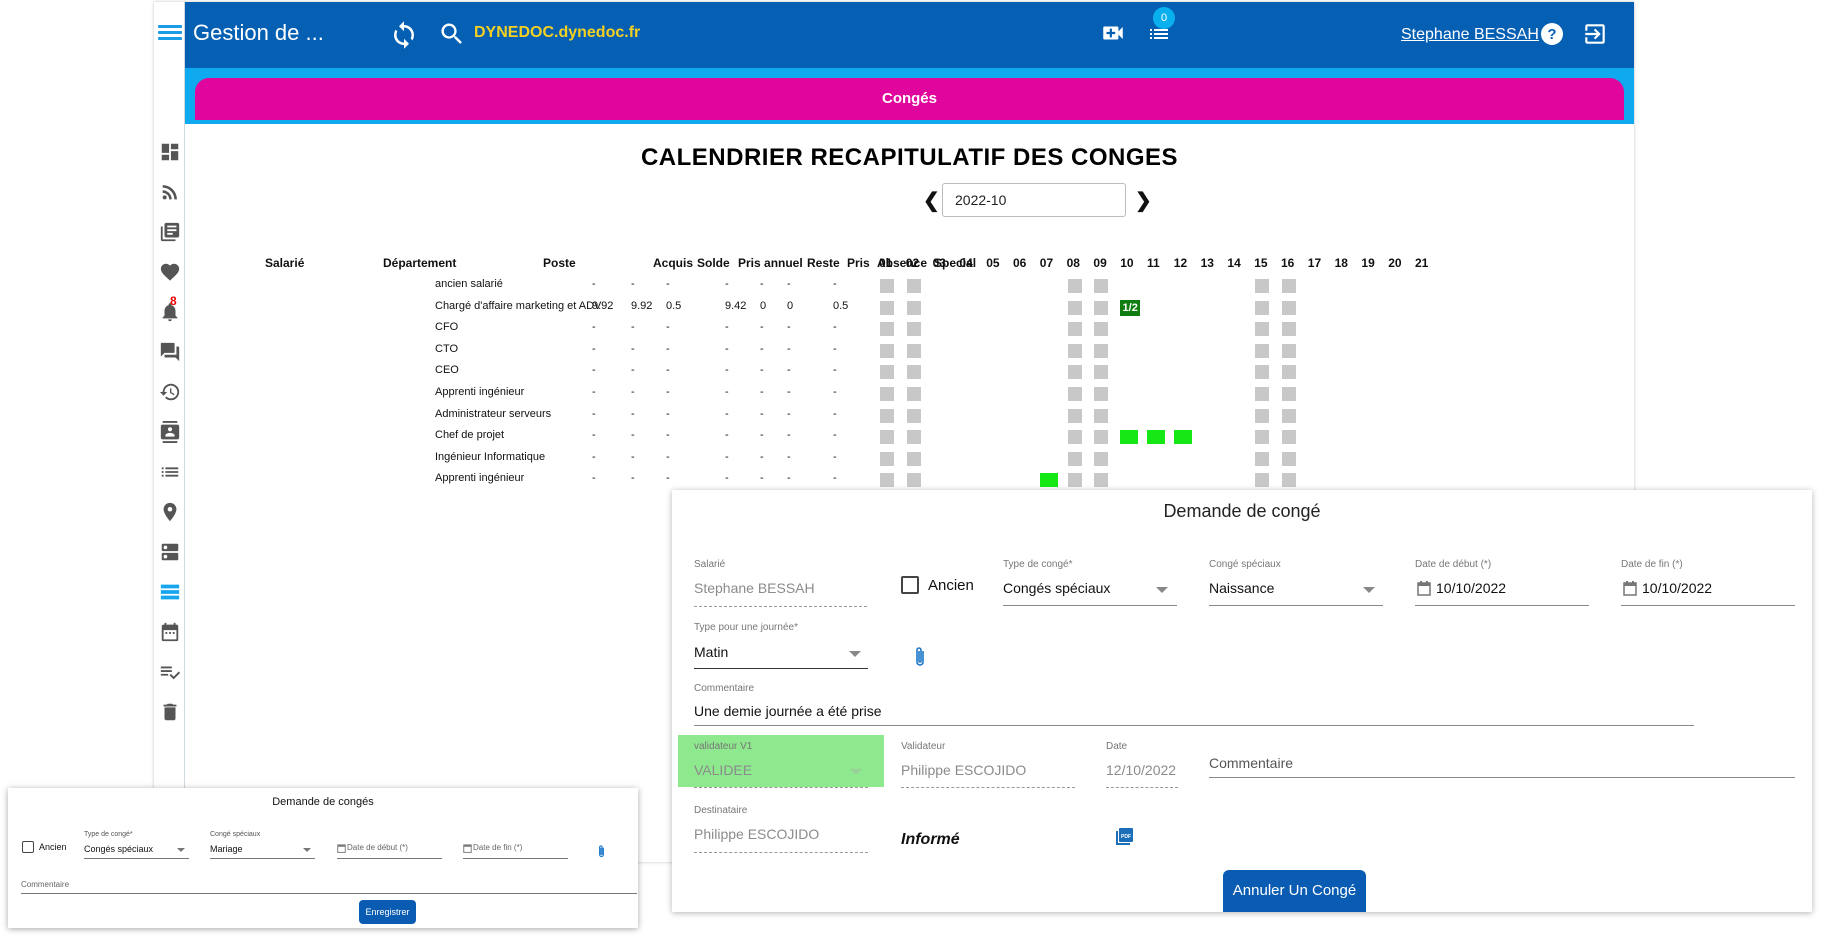  I want to click on cell-pris: -, so click(762, 456).